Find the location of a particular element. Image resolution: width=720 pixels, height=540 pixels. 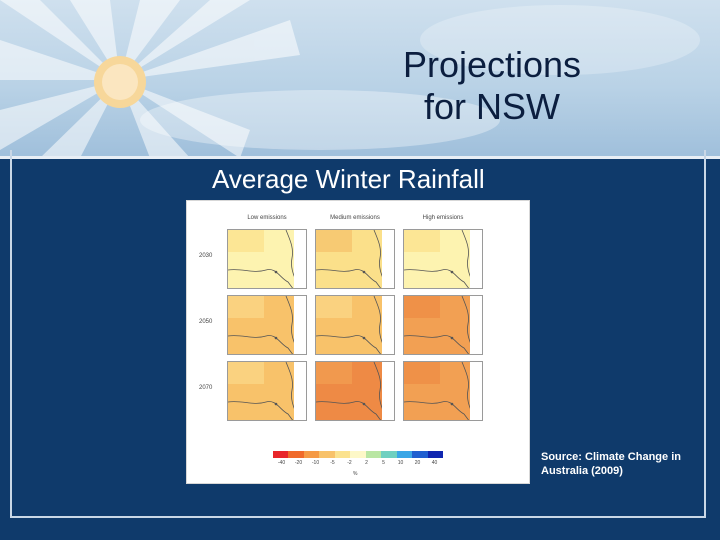

legend-unit: % is located at coordinates (355, 474).